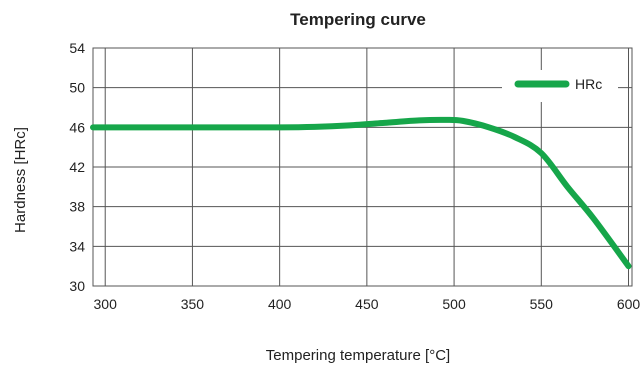 This screenshot has width=641, height=381. Describe the element at coordinates (77, 88) in the screenshot. I see `y-tick-label: 50` at that location.